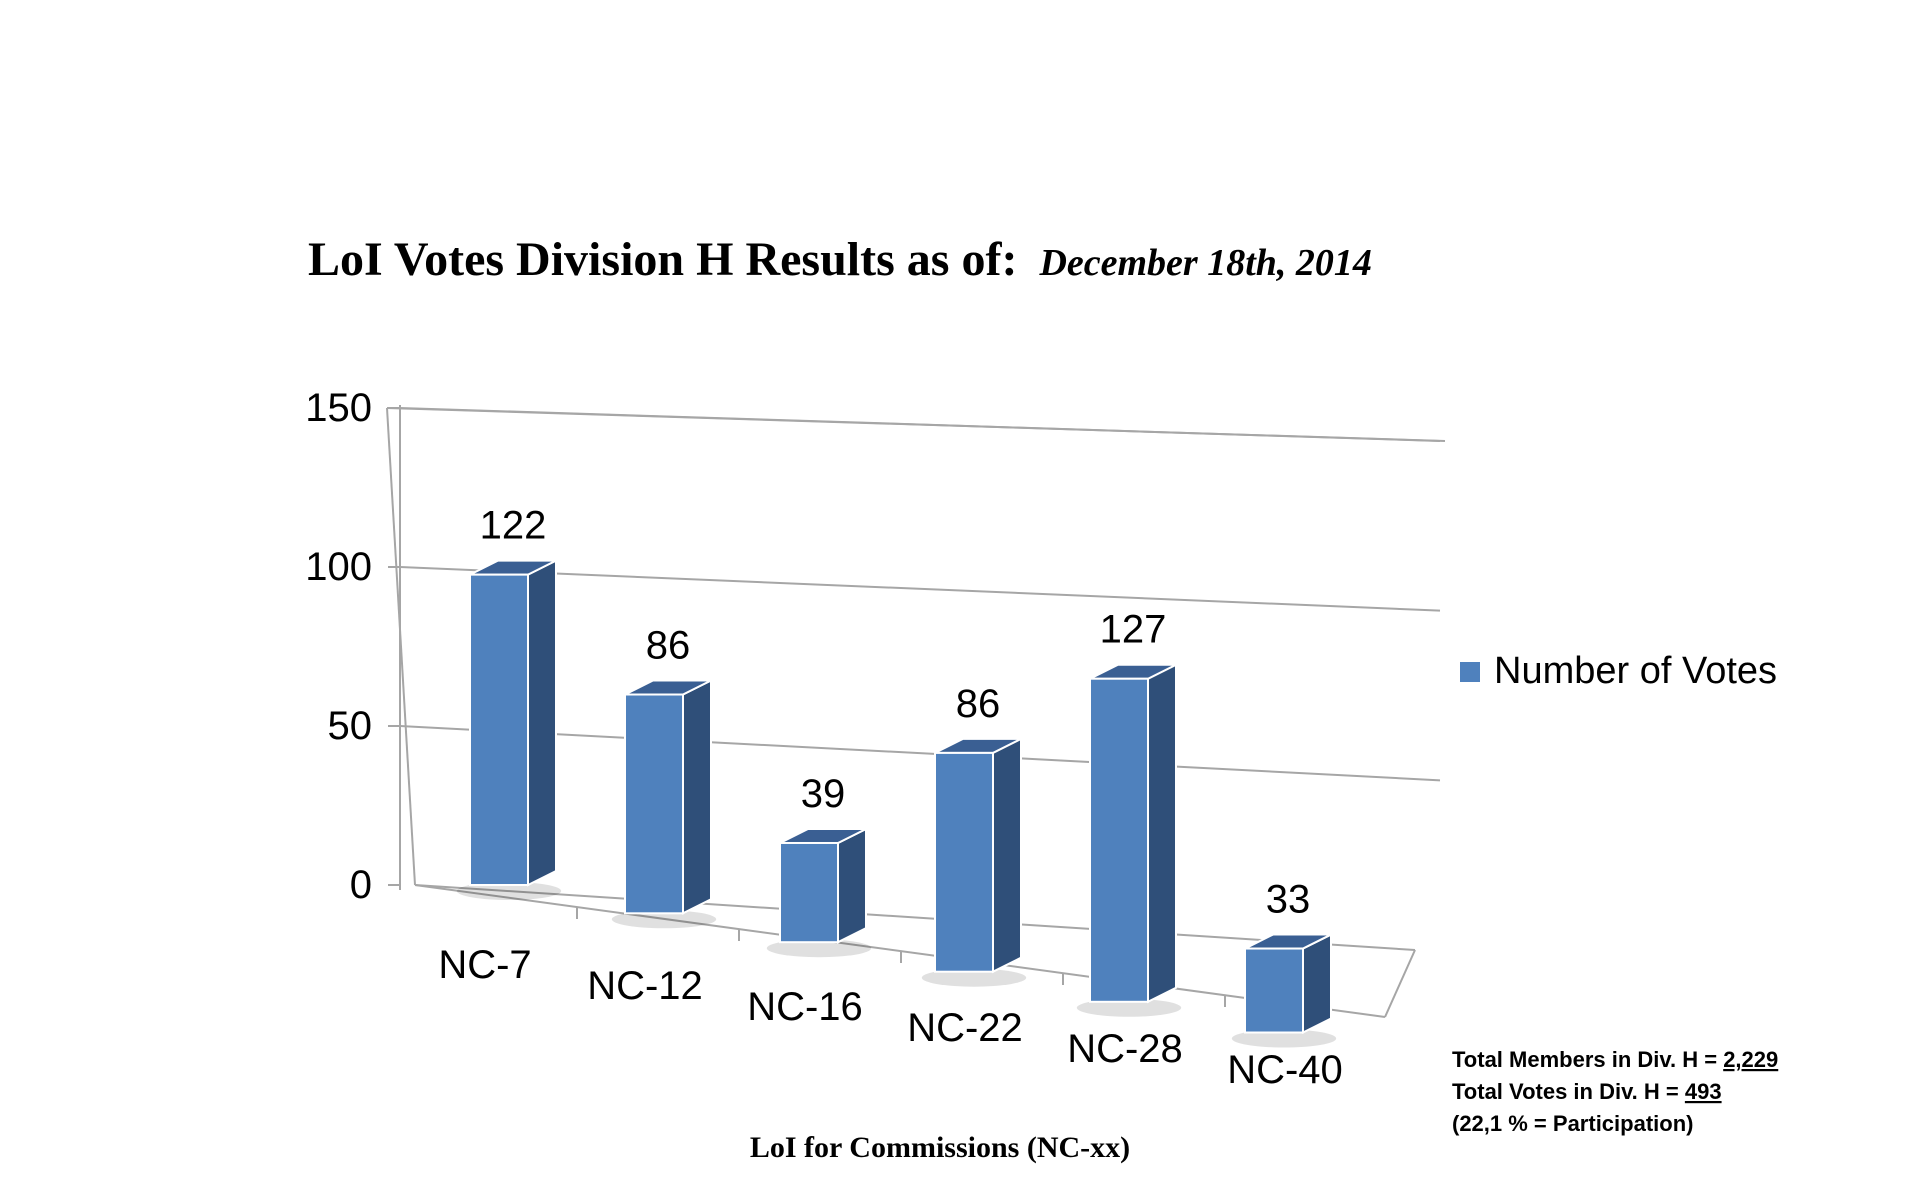  What do you see at coordinates (901, 957) in the screenshot?
I see `x-tick-marks` at bounding box center [901, 957].